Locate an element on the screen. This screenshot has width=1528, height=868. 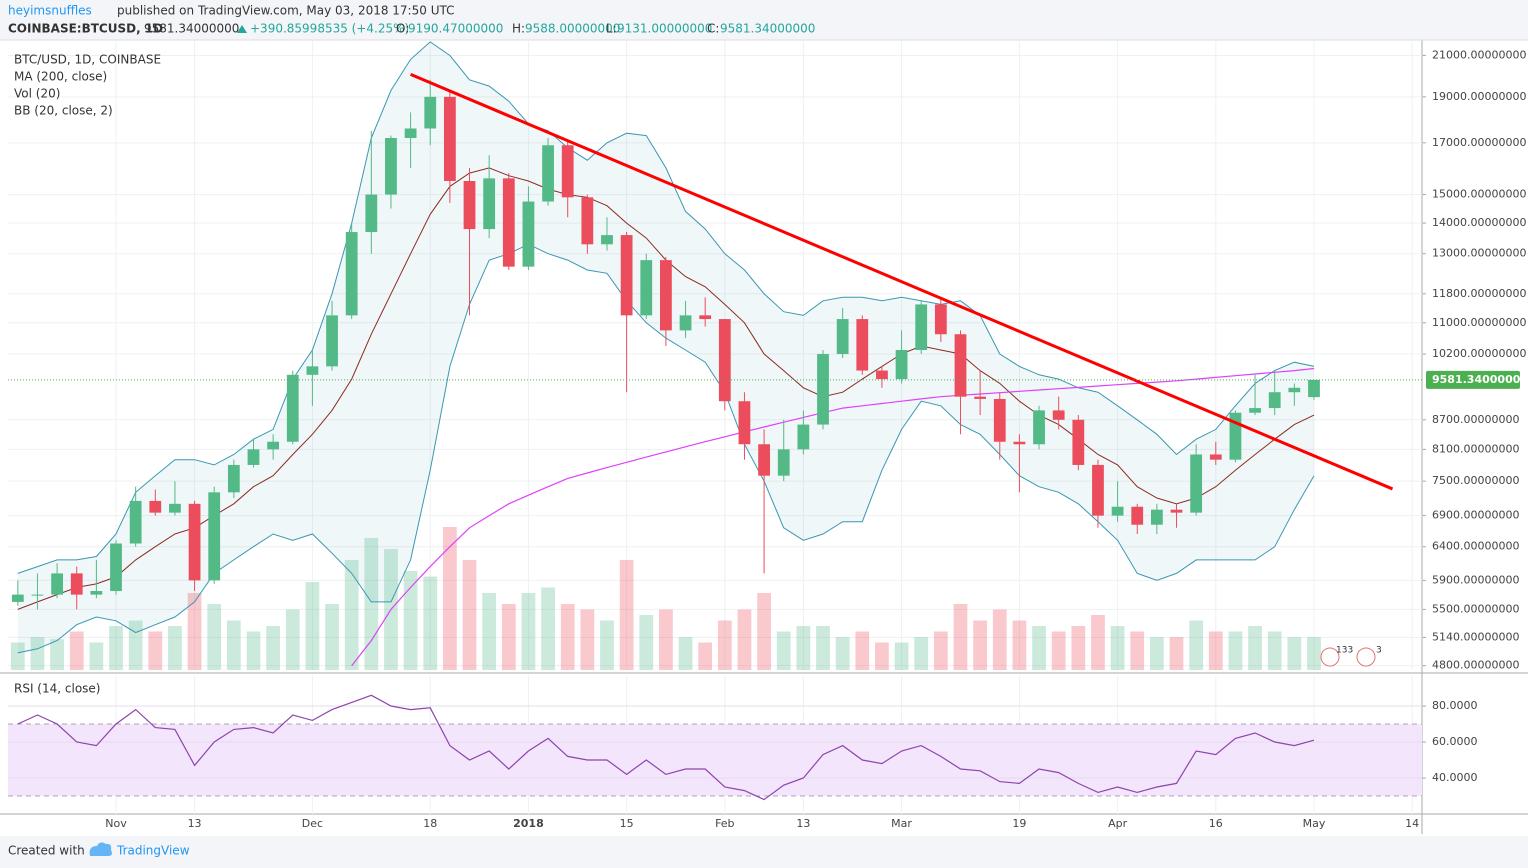
y-tick-label: 15000.00000000 is located at coordinates (1479, 194).